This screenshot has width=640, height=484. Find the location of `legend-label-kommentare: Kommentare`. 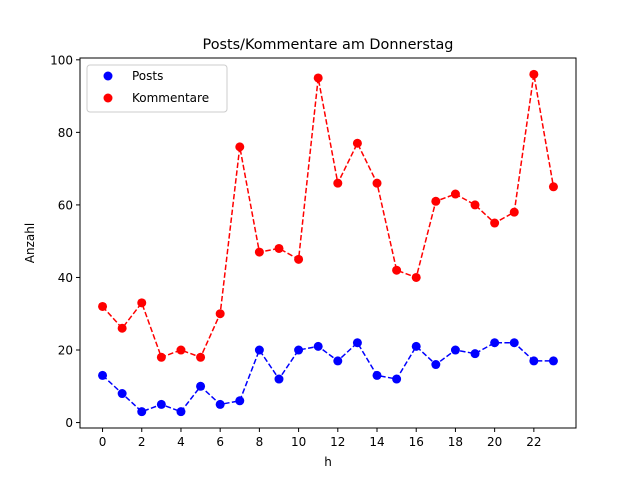

legend-label-kommentare: Kommentare is located at coordinates (170, 98).